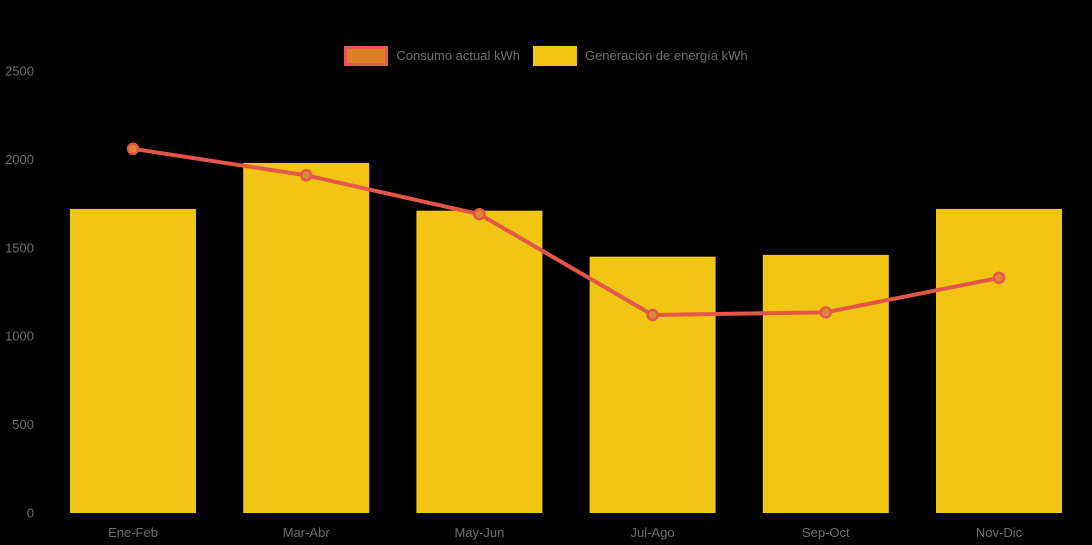 The width and height of the screenshot is (1092, 545). I want to click on bar-sep-oct, so click(825, 383).